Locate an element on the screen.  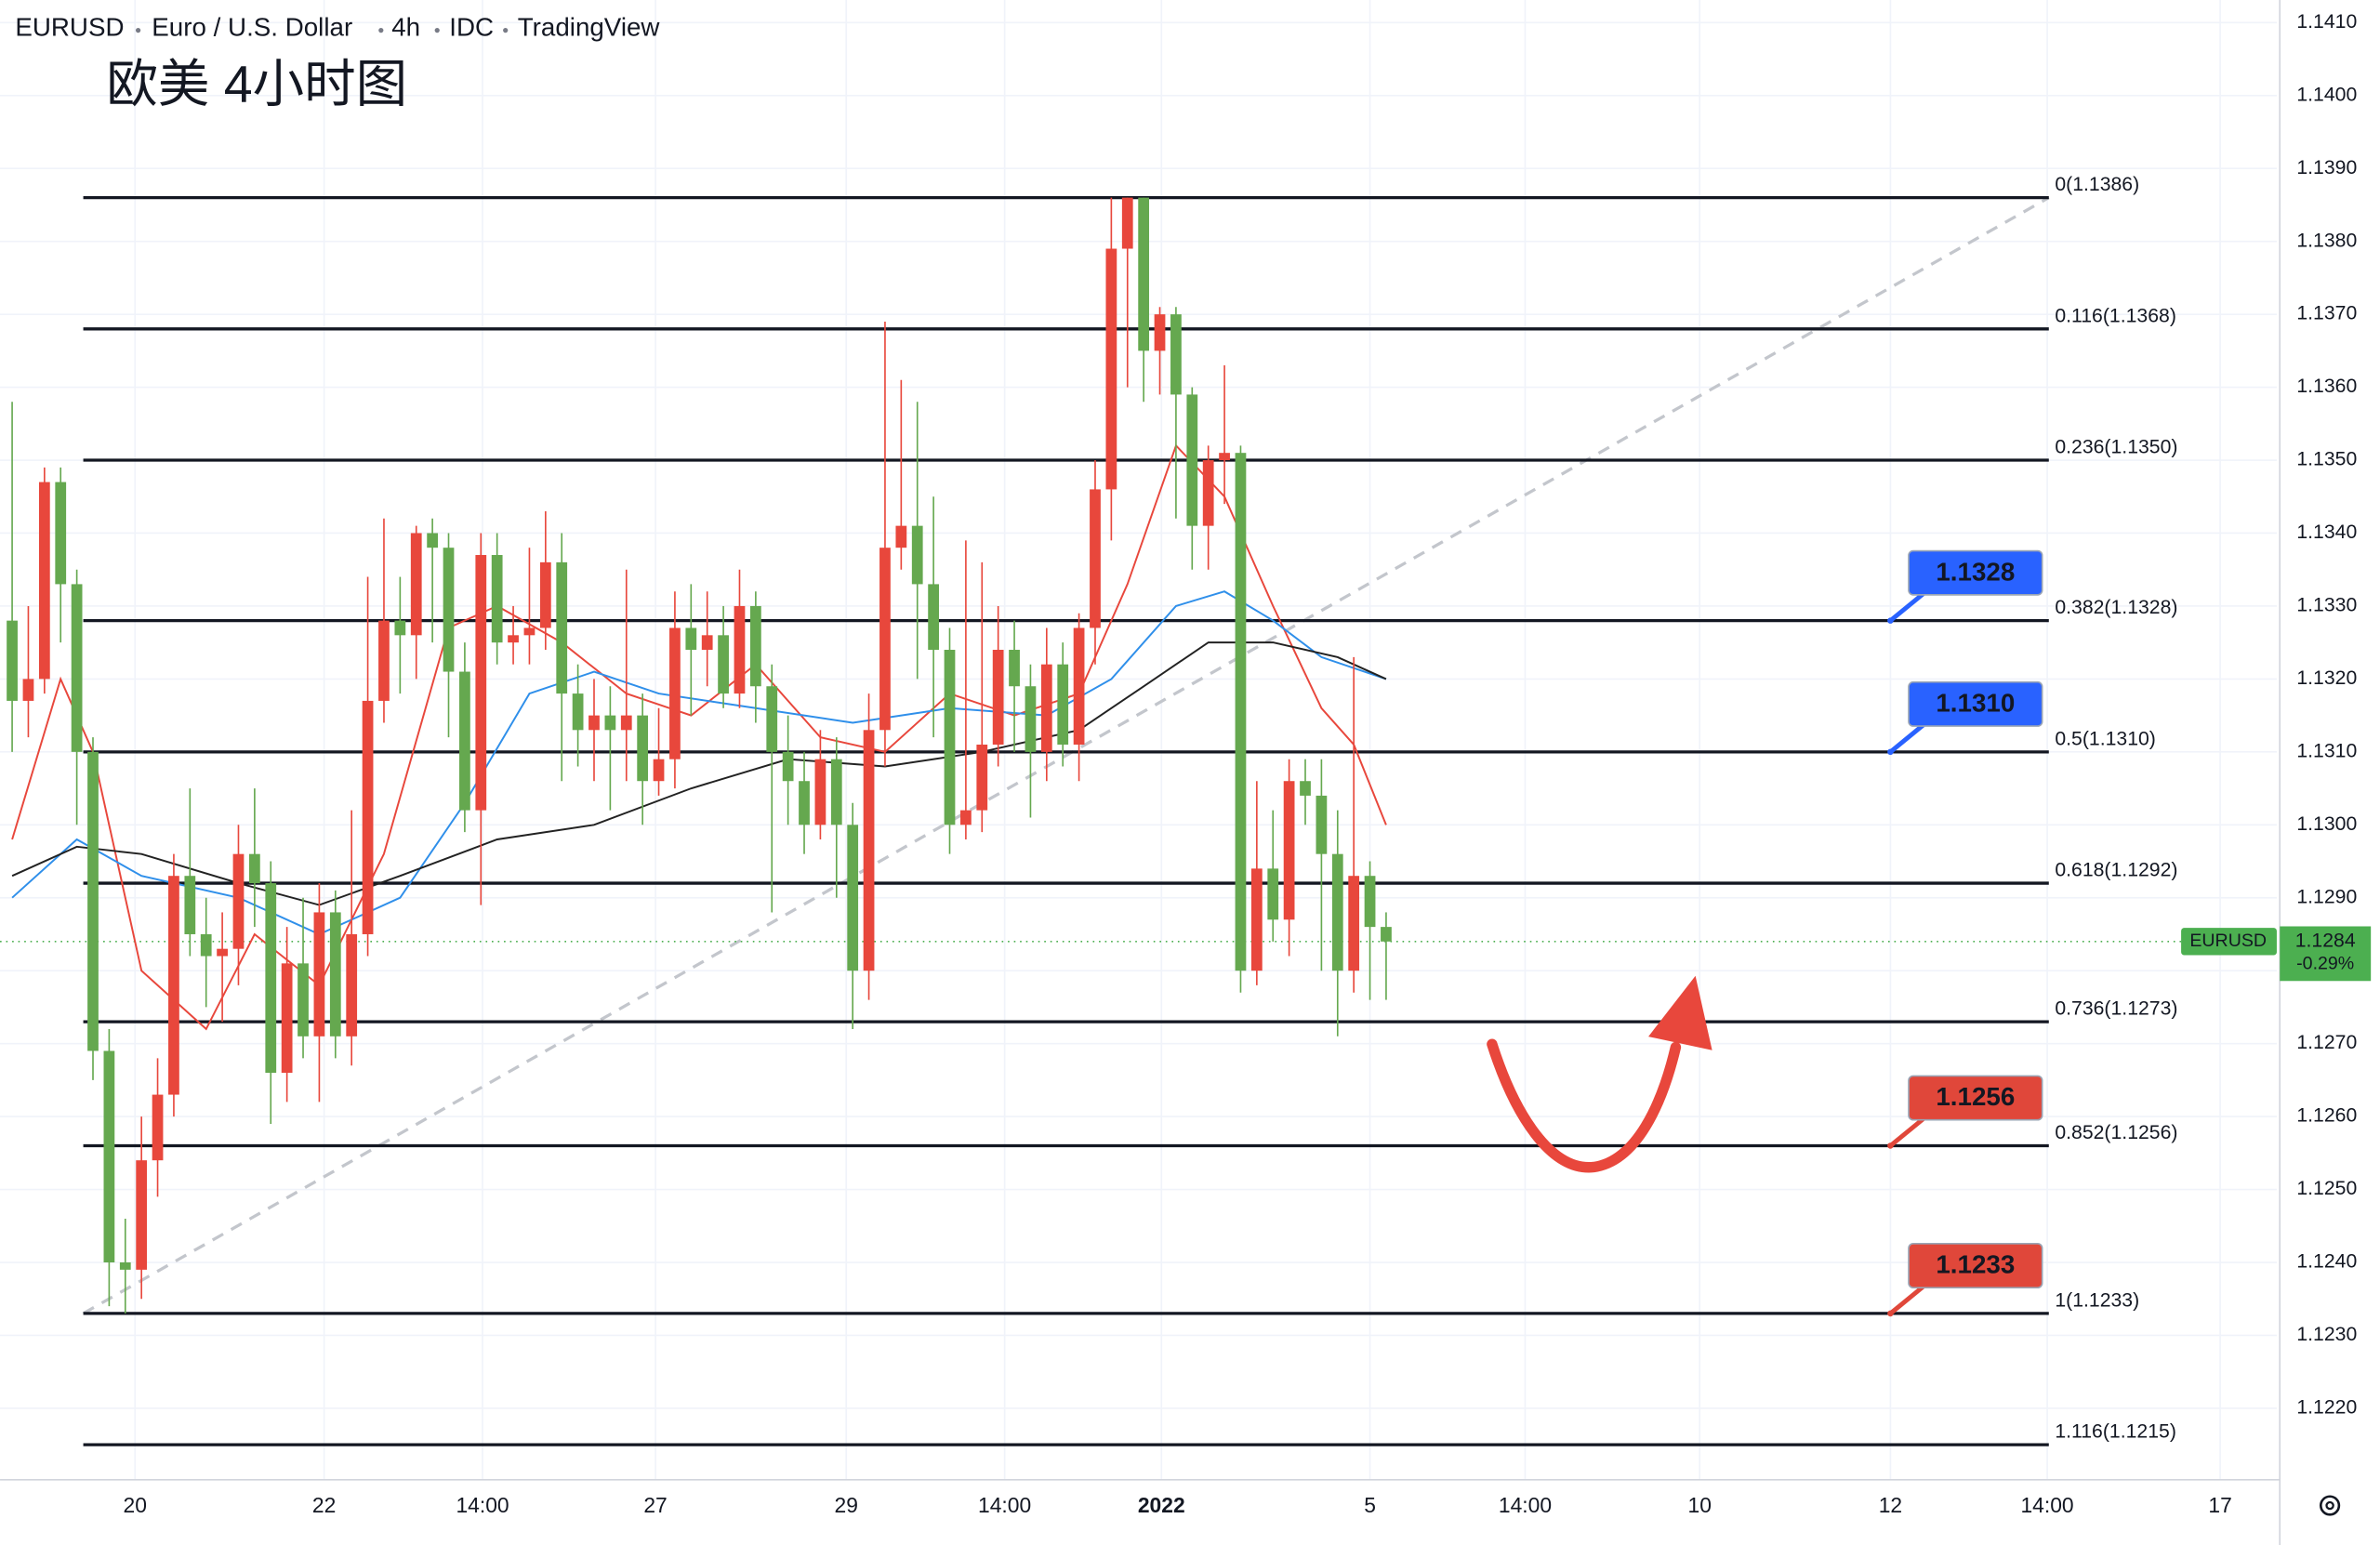
settings-icon-ring is located at coordinates (2330, 1506).